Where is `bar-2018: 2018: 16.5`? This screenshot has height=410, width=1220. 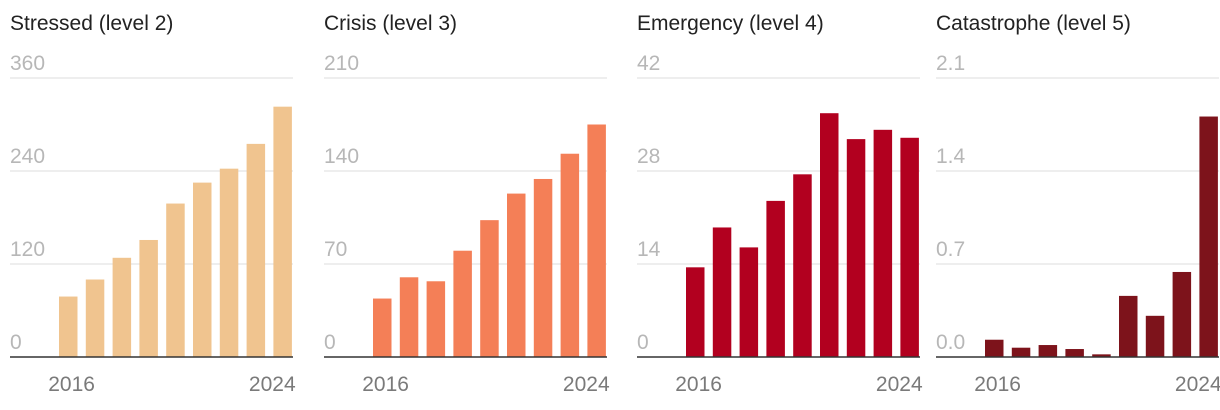 bar-2018: 2018: 16.5 is located at coordinates (749, 302).